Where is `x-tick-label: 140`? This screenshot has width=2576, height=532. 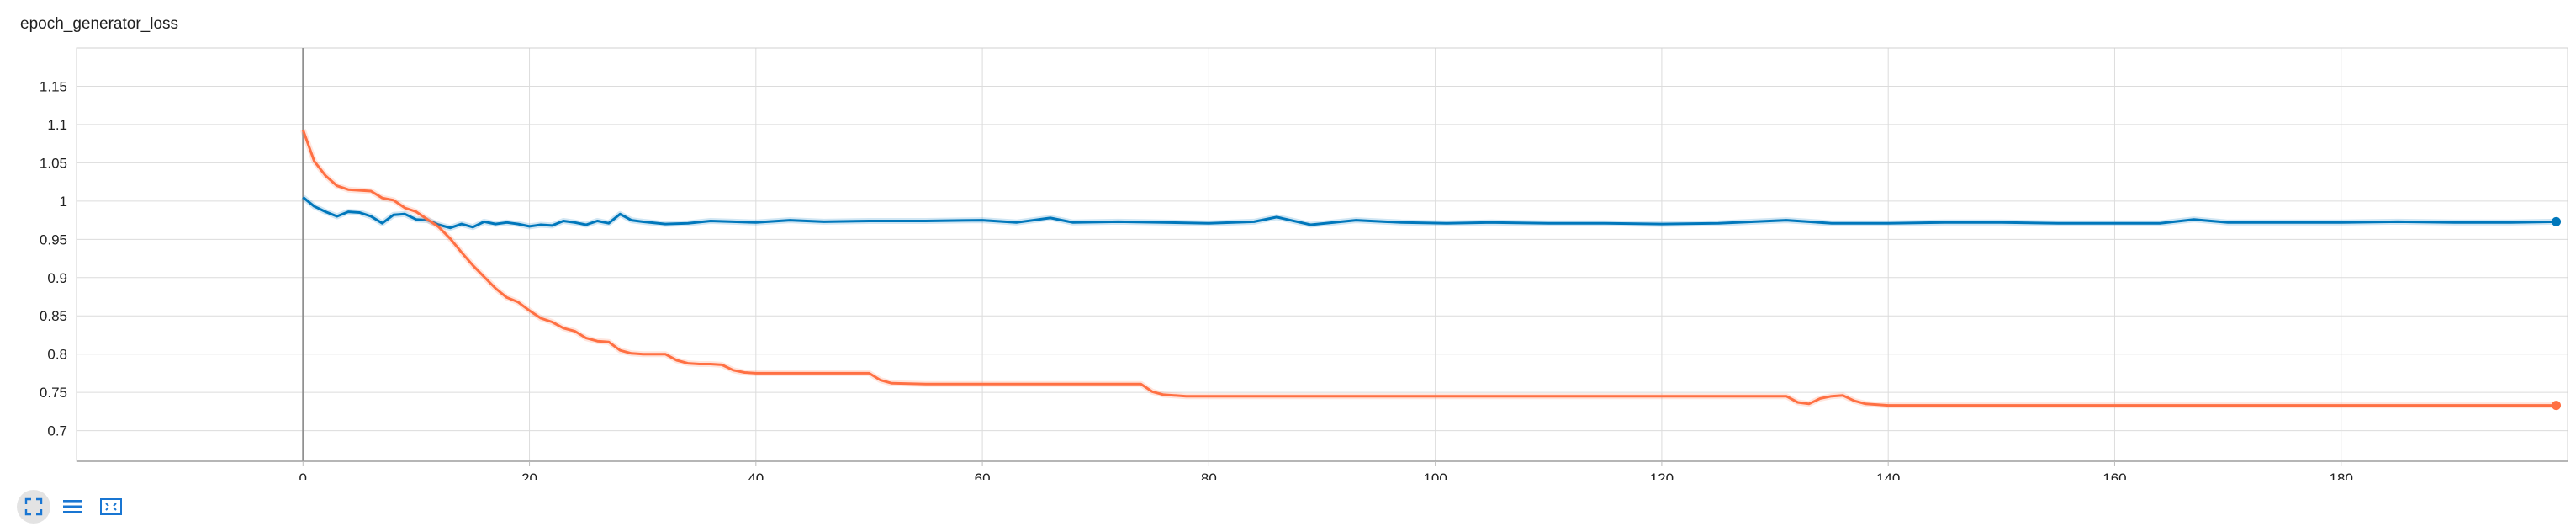 x-tick-label: 140 is located at coordinates (1888, 476).